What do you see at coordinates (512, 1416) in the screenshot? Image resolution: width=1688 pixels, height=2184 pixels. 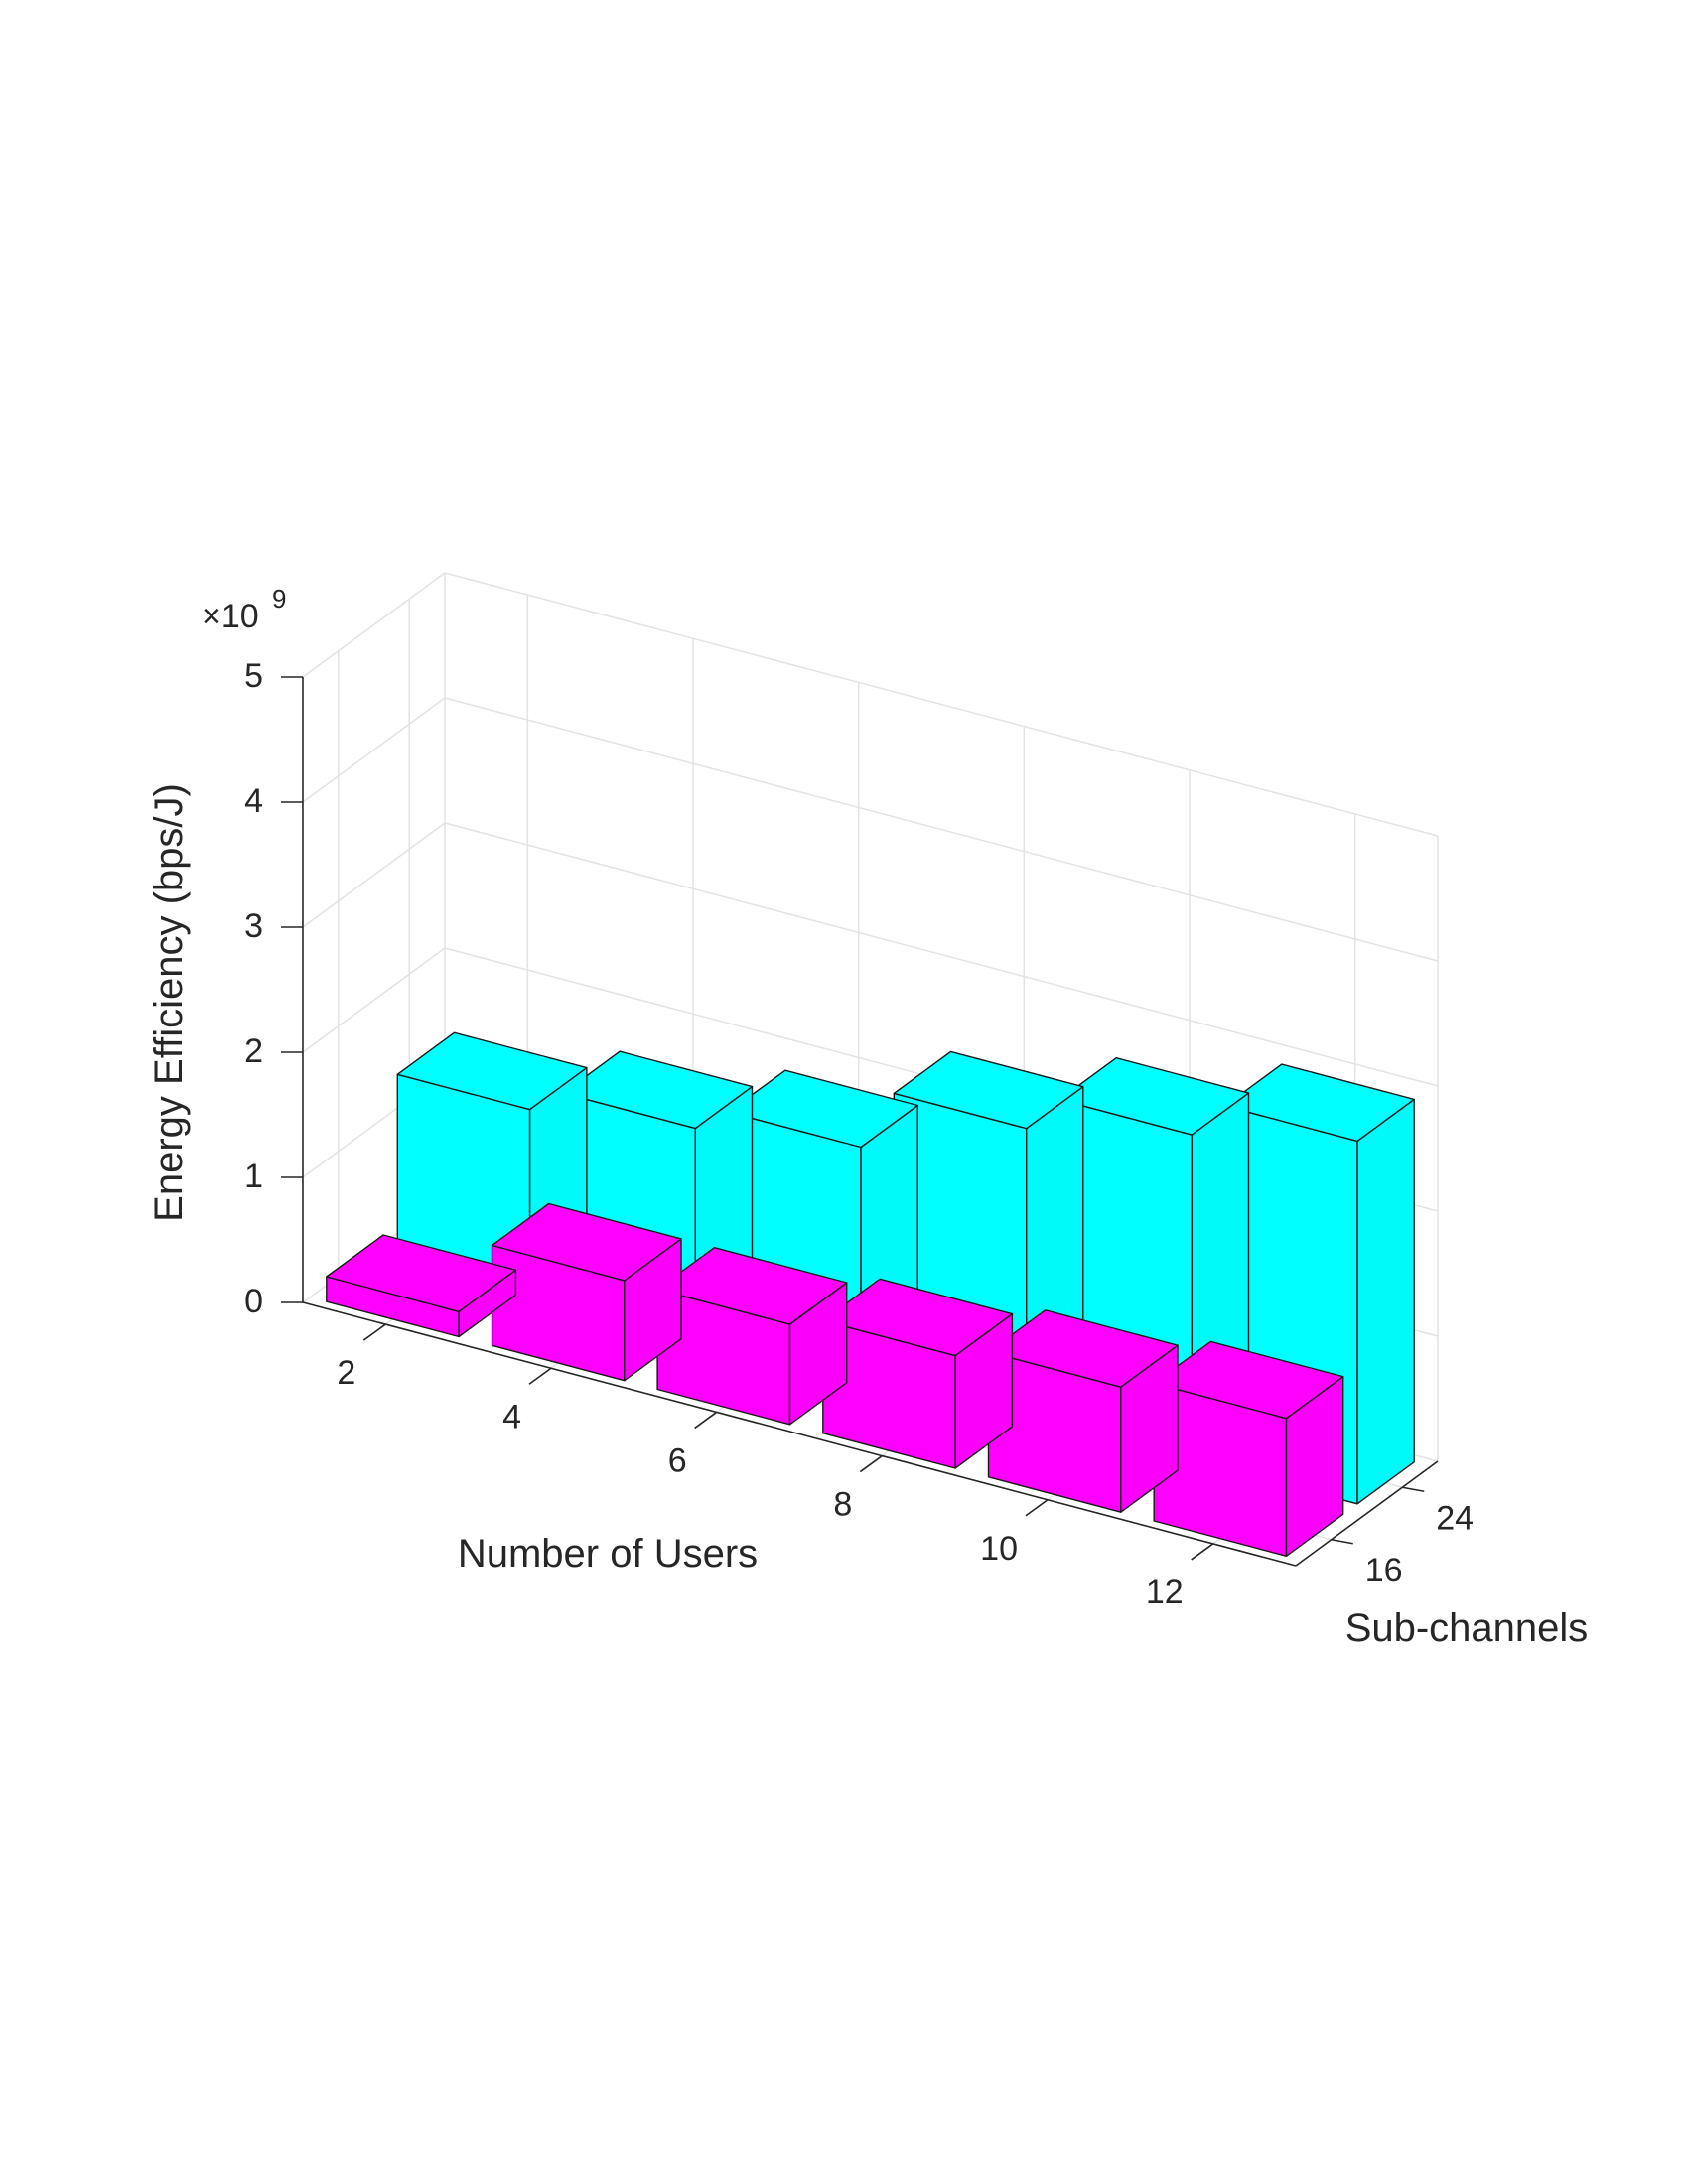 I see `x-tick-label: 4` at bounding box center [512, 1416].